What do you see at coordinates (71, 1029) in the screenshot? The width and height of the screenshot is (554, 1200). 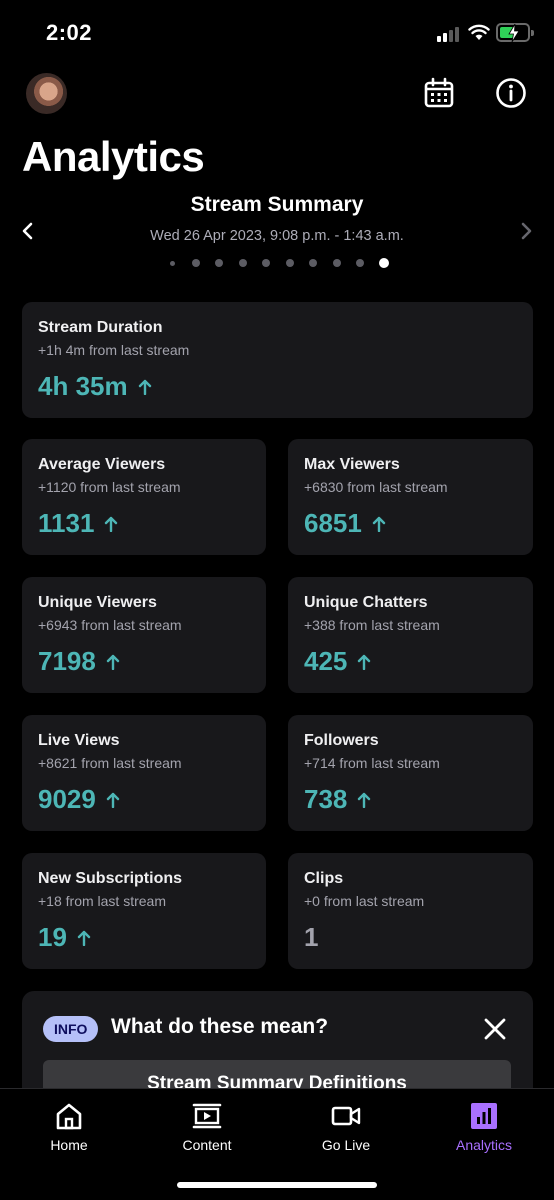 I see `info-badge: INFO` at bounding box center [71, 1029].